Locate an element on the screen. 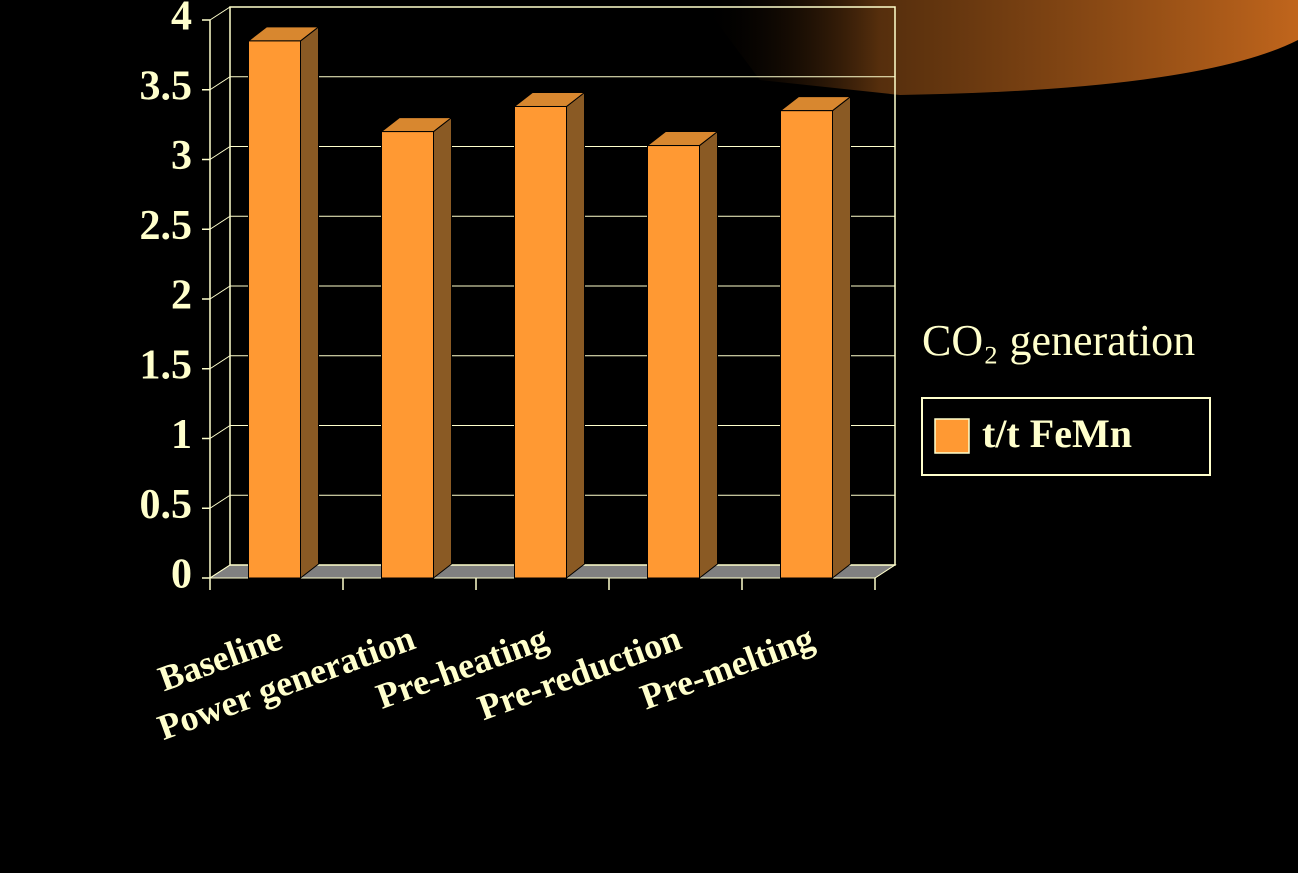  y-tick-label: 2.5 is located at coordinates (166, 226).